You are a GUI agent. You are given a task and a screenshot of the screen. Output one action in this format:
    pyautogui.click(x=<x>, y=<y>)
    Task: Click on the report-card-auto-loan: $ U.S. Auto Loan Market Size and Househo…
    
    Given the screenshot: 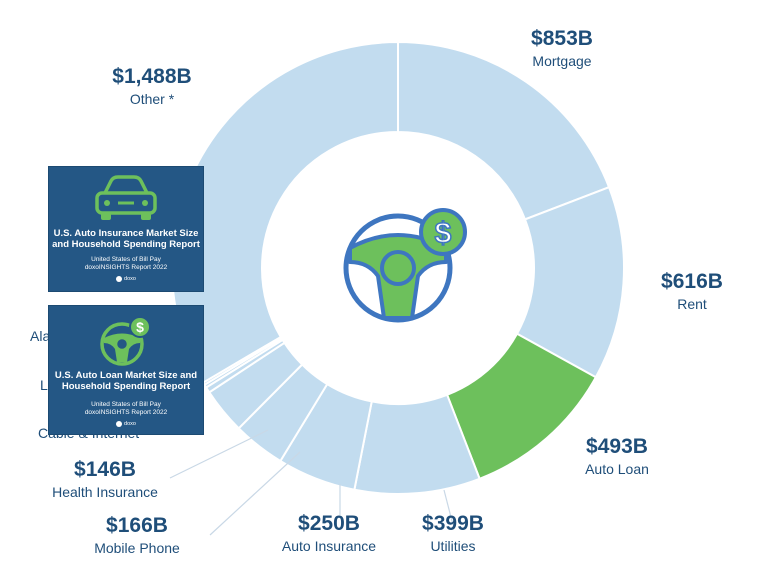 What is the action you would take?
    pyautogui.click(x=126, y=370)
    